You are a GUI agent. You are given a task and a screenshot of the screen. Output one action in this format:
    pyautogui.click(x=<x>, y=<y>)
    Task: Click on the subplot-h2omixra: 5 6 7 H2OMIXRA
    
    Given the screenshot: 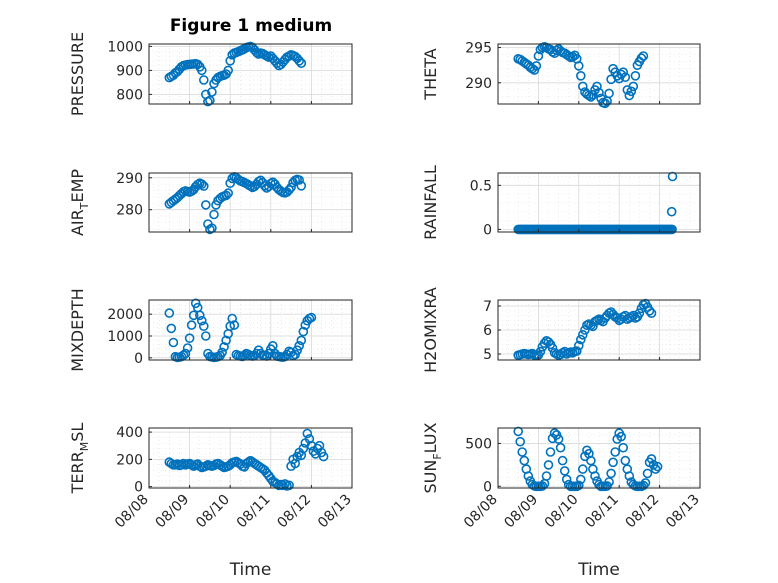 What is the action you would take?
    pyautogui.click(x=561, y=330)
    